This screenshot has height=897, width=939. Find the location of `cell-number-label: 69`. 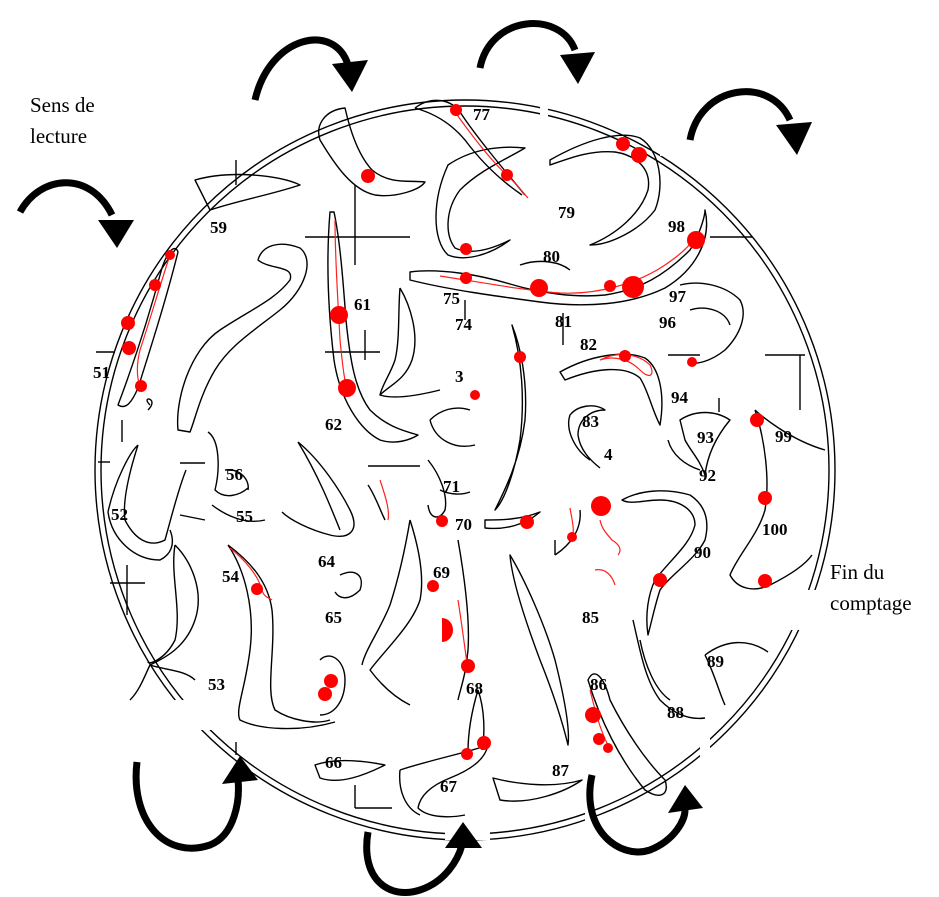

cell-number-label: 69 is located at coordinates (441, 572).